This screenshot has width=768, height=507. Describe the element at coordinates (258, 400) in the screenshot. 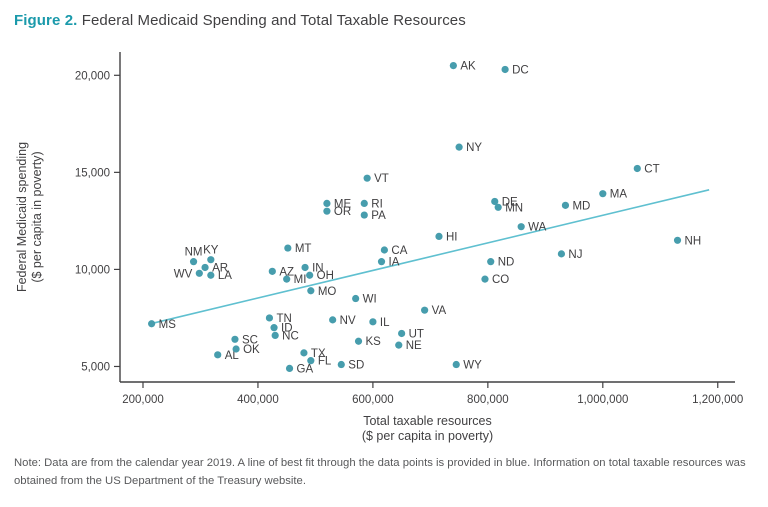

I see `x-tick-label: 400,000` at that location.